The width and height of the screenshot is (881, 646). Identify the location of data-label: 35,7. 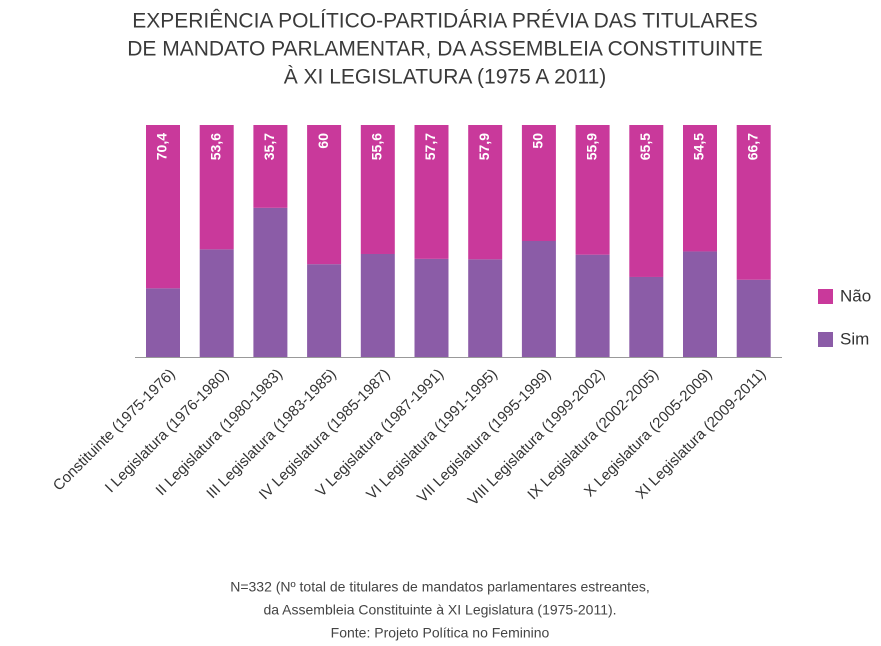
(269, 146).